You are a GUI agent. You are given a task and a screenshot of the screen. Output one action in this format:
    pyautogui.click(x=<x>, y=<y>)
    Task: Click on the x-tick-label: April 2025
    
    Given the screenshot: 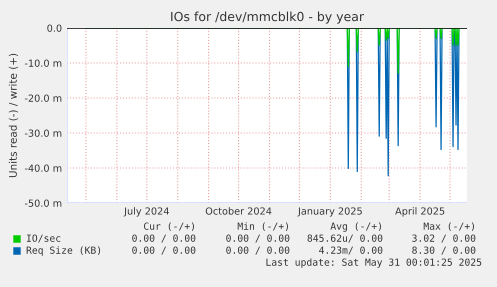 What is the action you would take?
    pyautogui.click(x=419, y=212)
    